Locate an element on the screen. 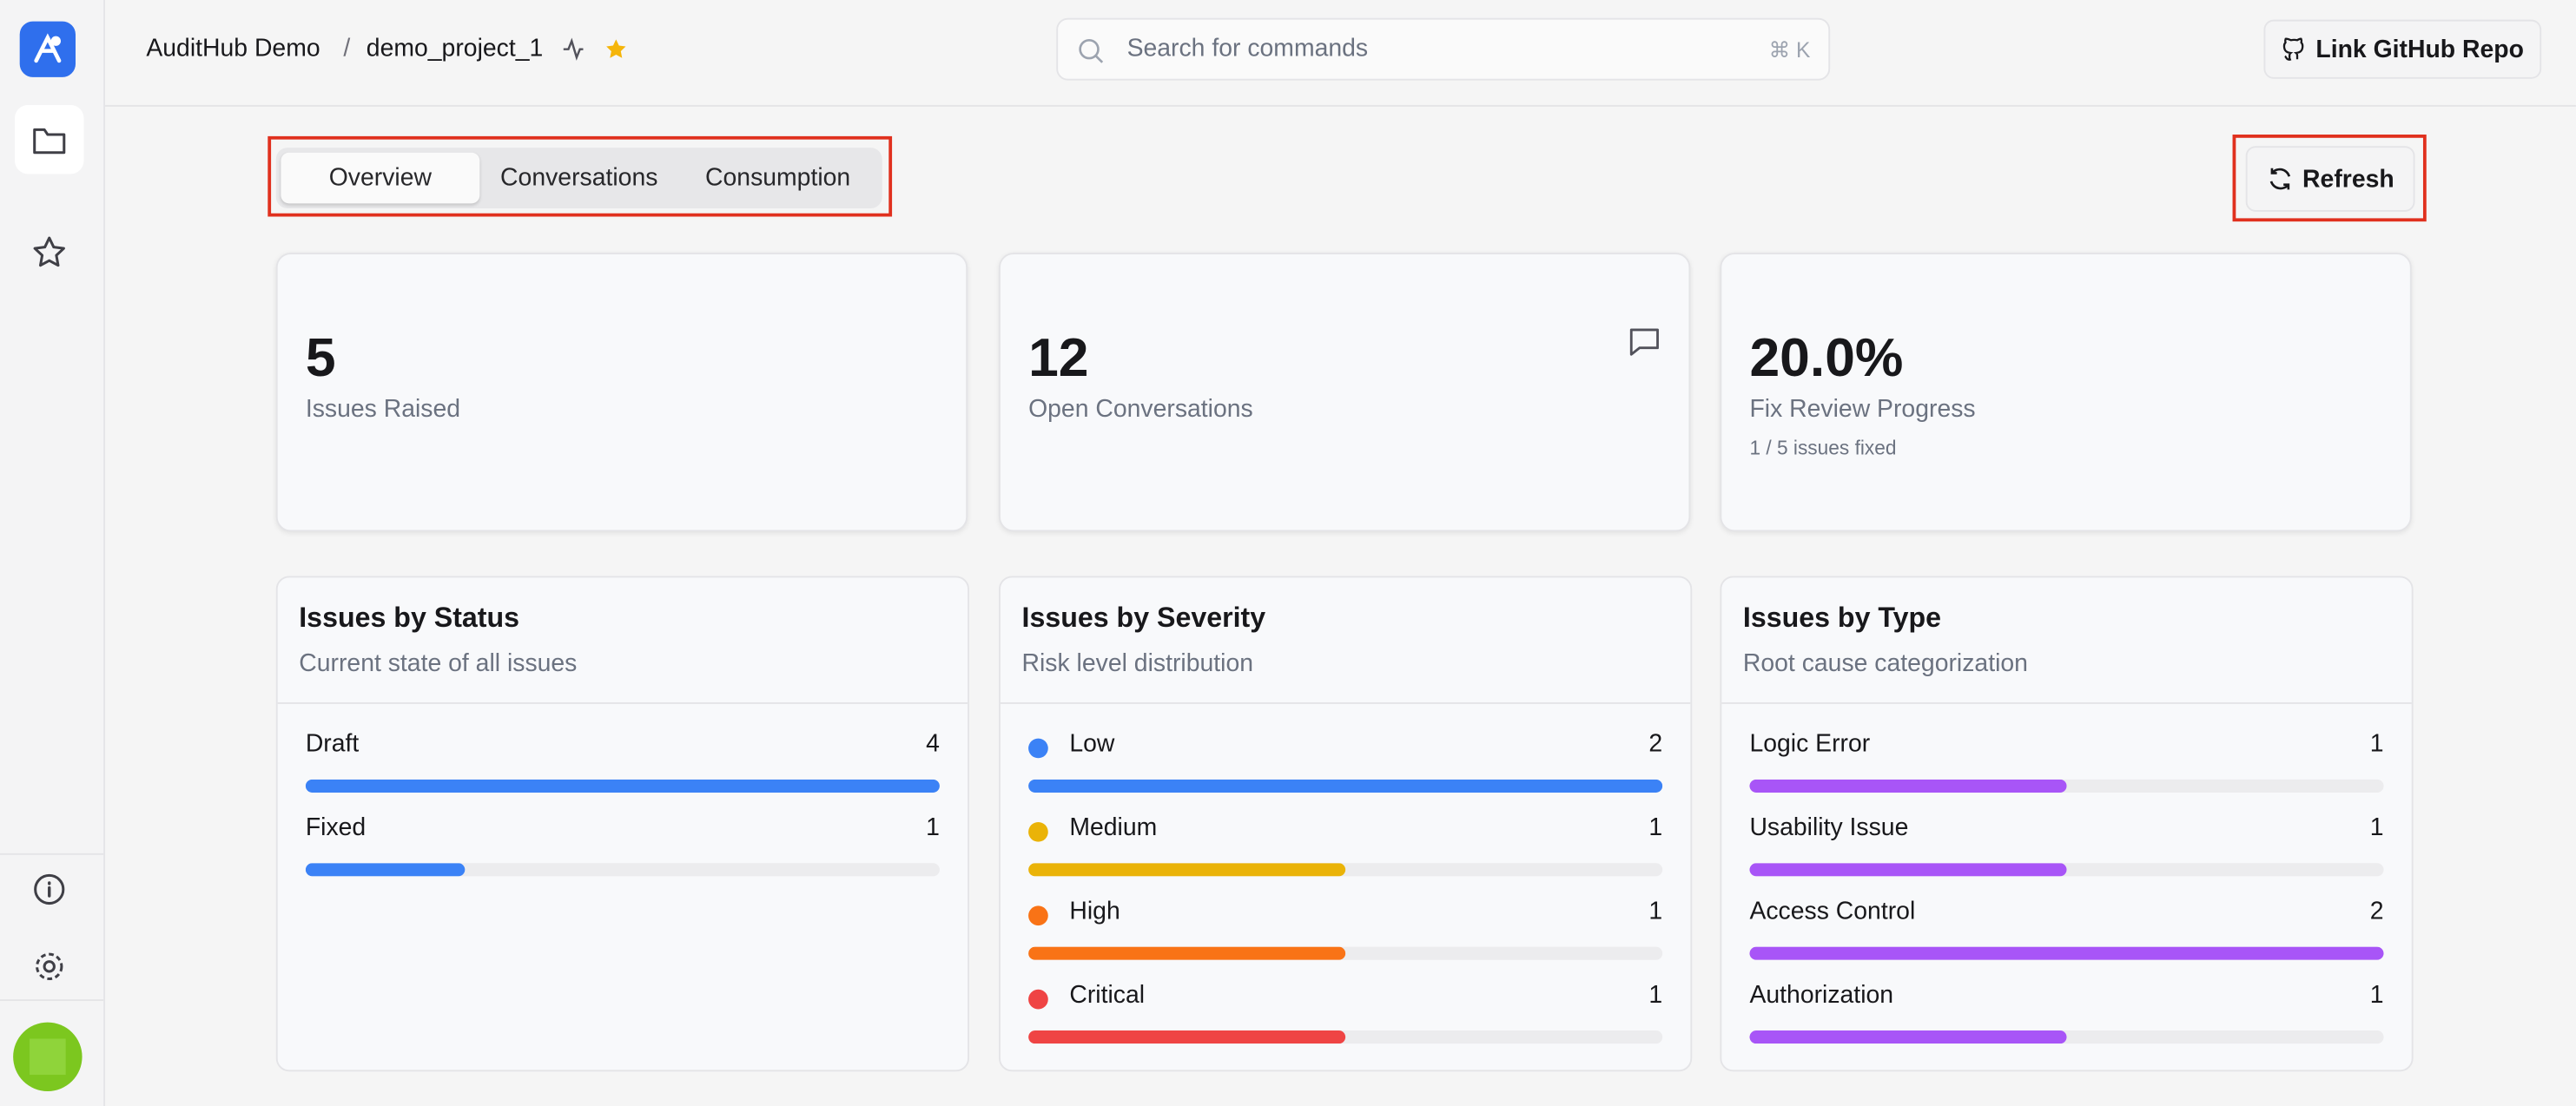  logo-icon is located at coordinates (48, 48).